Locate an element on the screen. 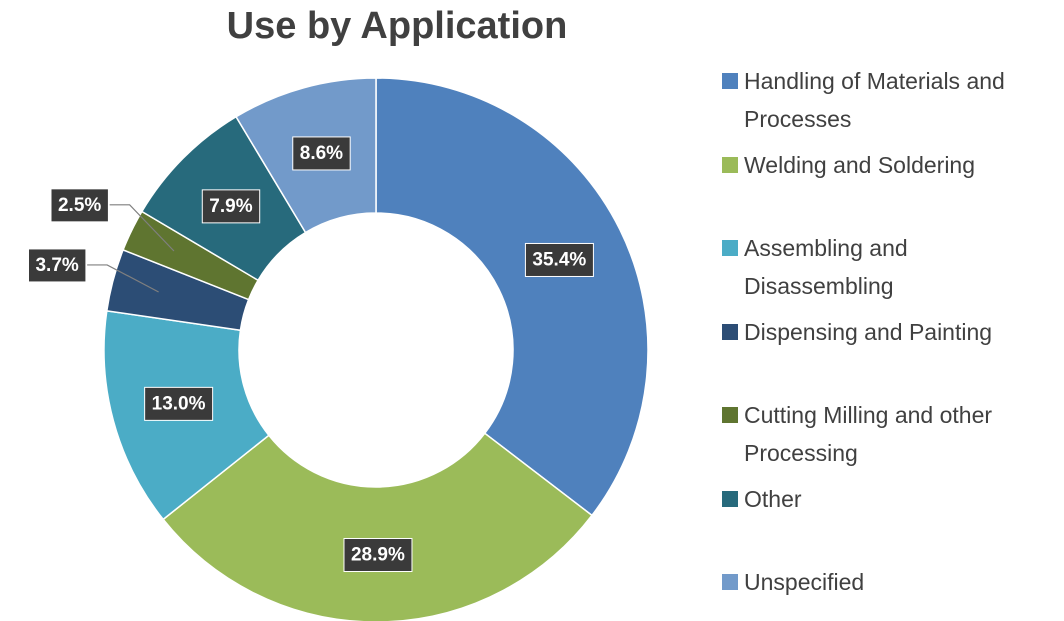  data-label: 28.9% is located at coordinates (378, 555).